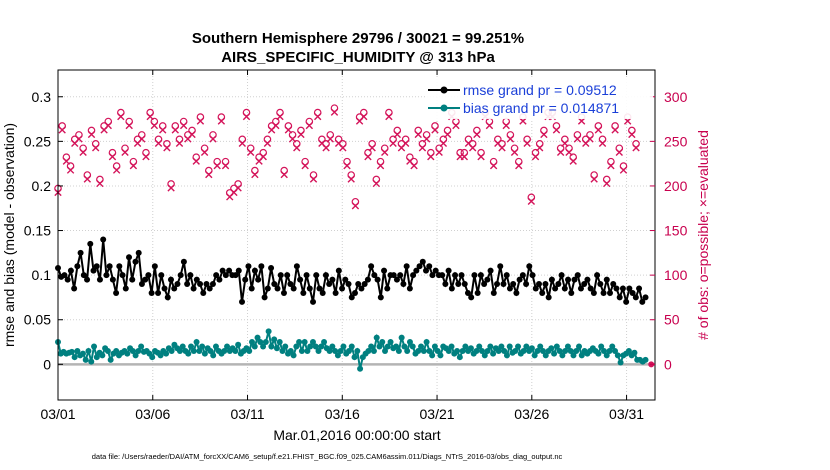  What do you see at coordinates (9, 235) in the screenshot?
I see `y-axis-label: rmse and bias (model - observation)` at bounding box center [9, 235].